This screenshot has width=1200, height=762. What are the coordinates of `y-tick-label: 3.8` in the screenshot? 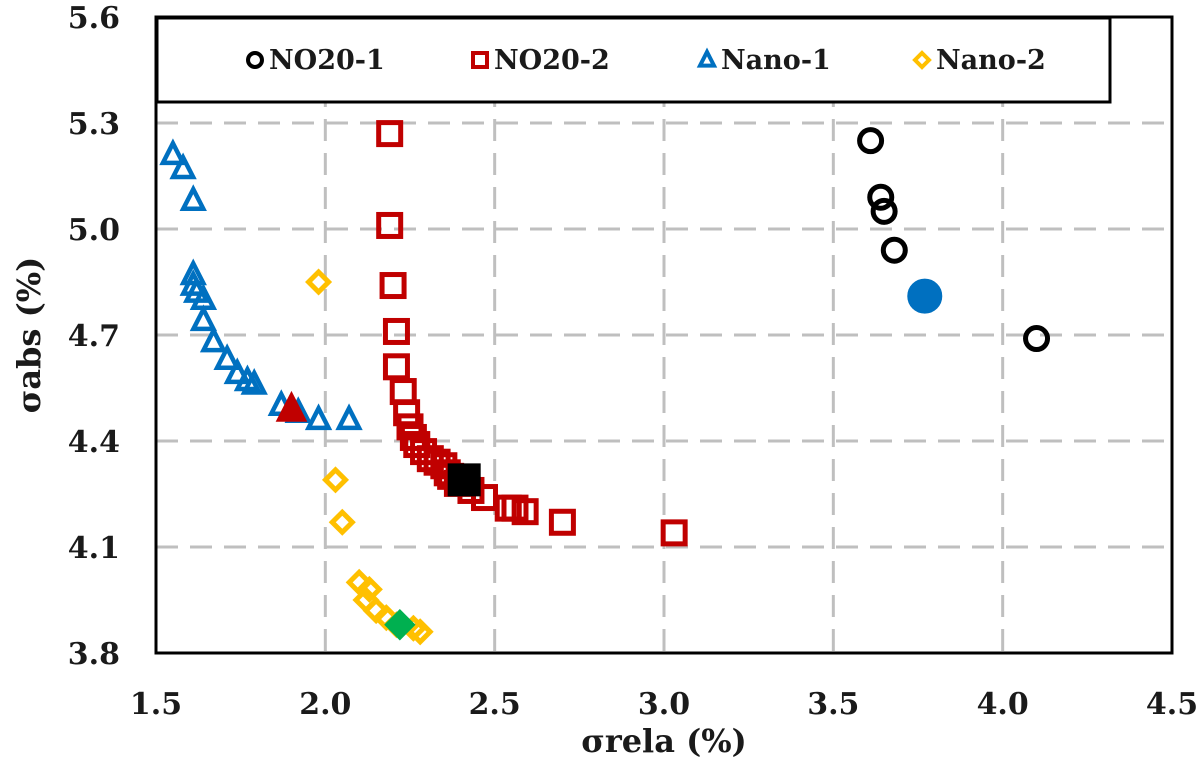 It's located at (94, 654).